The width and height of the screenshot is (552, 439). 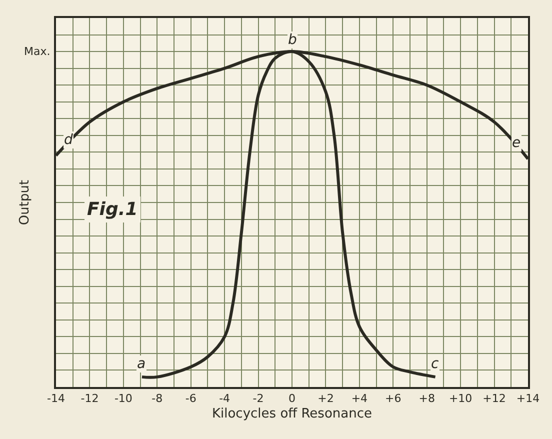 What do you see at coordinates (528, 399) in the screenshot?
I see `x-tick-label: +14` at bounding box center [528, 399].